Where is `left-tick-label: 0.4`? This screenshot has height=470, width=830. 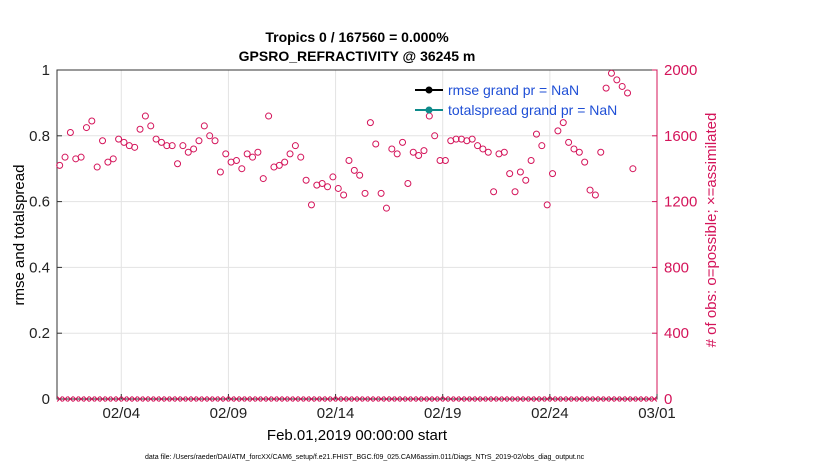 left-tick-label: 0.4 is located at coordinates (39, 267).